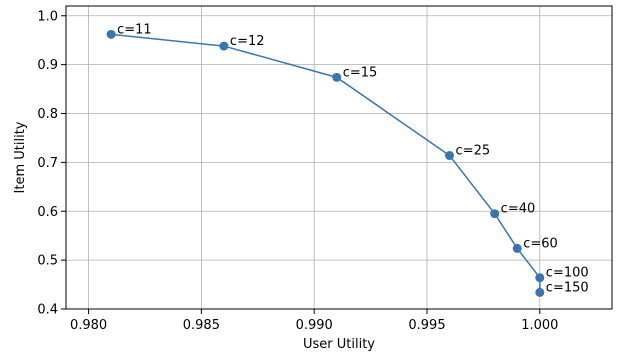 The image size is (628, 356). Describe the element at coordinates (473, 151) in the screenshot. I see `point-label: c=25` at that location.